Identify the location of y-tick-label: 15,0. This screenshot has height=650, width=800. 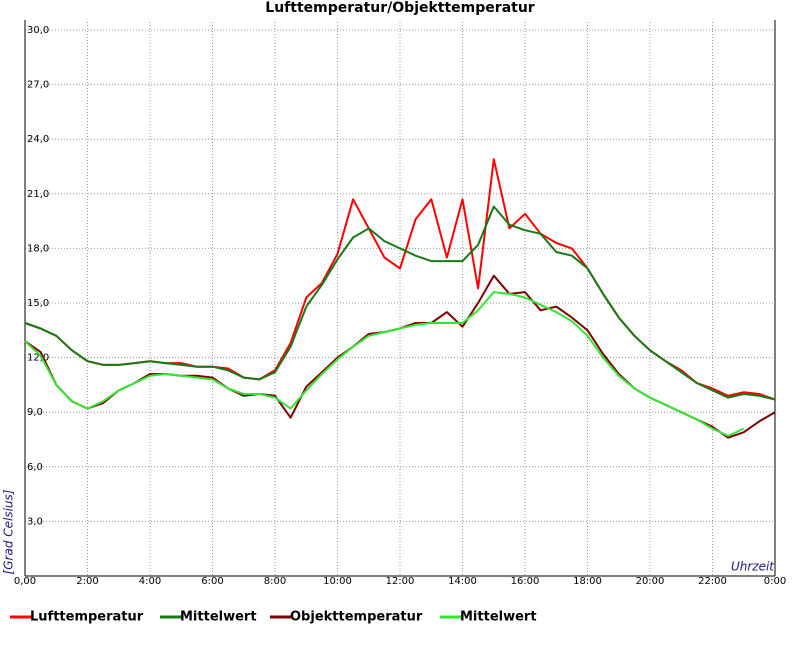
(38, 303).